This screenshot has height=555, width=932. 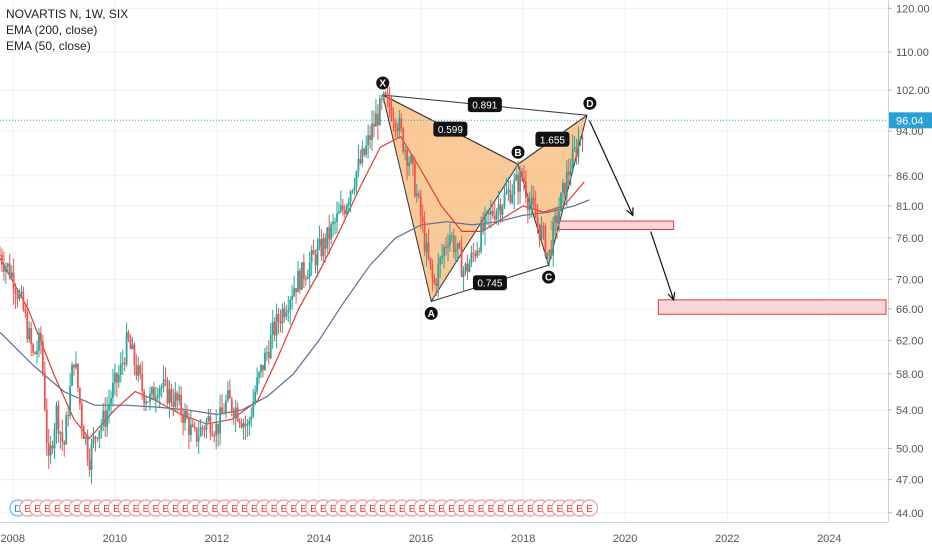 What do you see at coordinates (625, 539) in the screenshot?
I see `x-tick-label: 2020` at bounding box center [625, 539].